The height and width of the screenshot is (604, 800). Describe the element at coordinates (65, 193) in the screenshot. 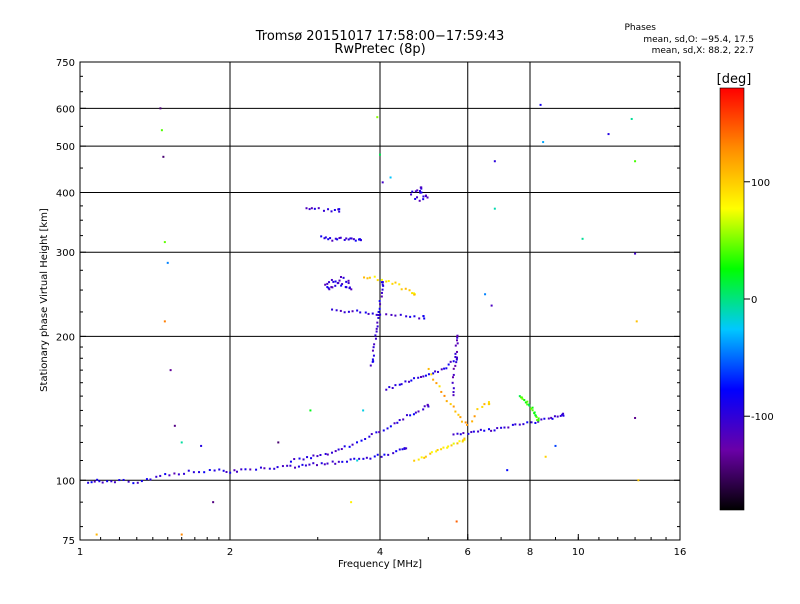

I see `y-tick-label: 400` at that location.